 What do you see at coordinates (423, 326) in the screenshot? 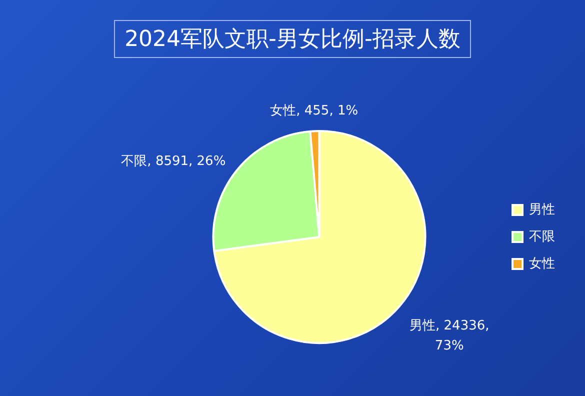
I see `slice-label: 男性` at bounding box center [423, 326].